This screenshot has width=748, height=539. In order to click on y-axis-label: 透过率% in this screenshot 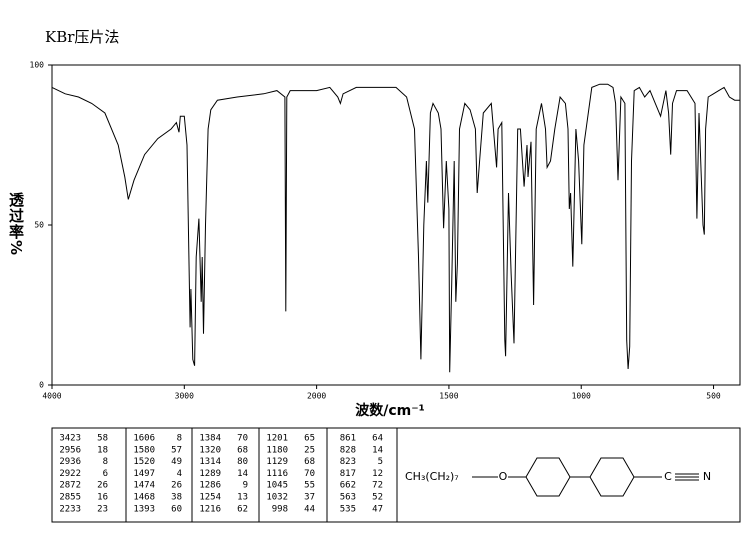, I will do `click(16, 224)`.